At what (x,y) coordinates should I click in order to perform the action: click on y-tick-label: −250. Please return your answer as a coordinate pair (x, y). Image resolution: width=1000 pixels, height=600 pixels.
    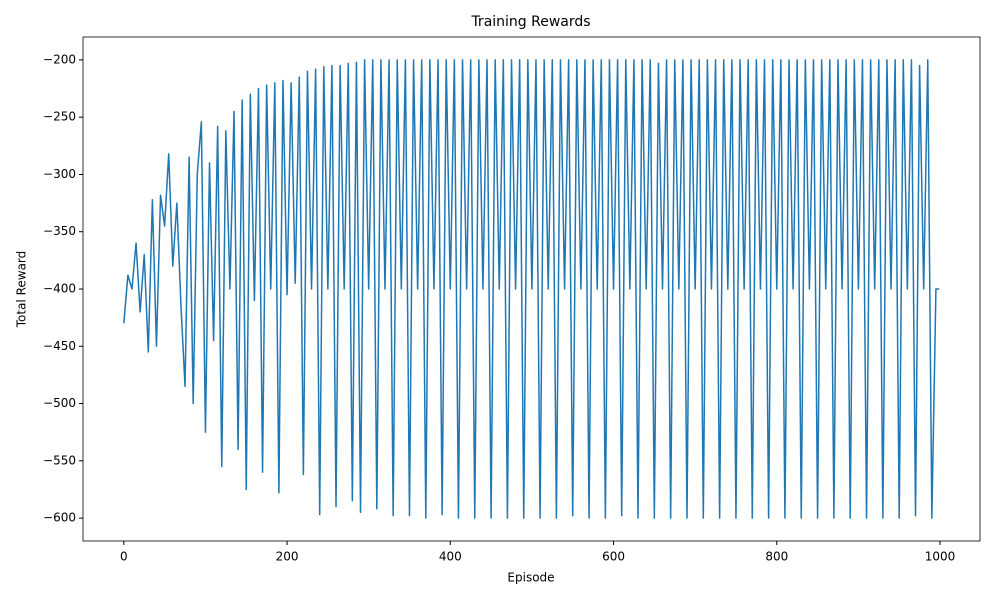
    Looking at the image, I should click on (59, 117).